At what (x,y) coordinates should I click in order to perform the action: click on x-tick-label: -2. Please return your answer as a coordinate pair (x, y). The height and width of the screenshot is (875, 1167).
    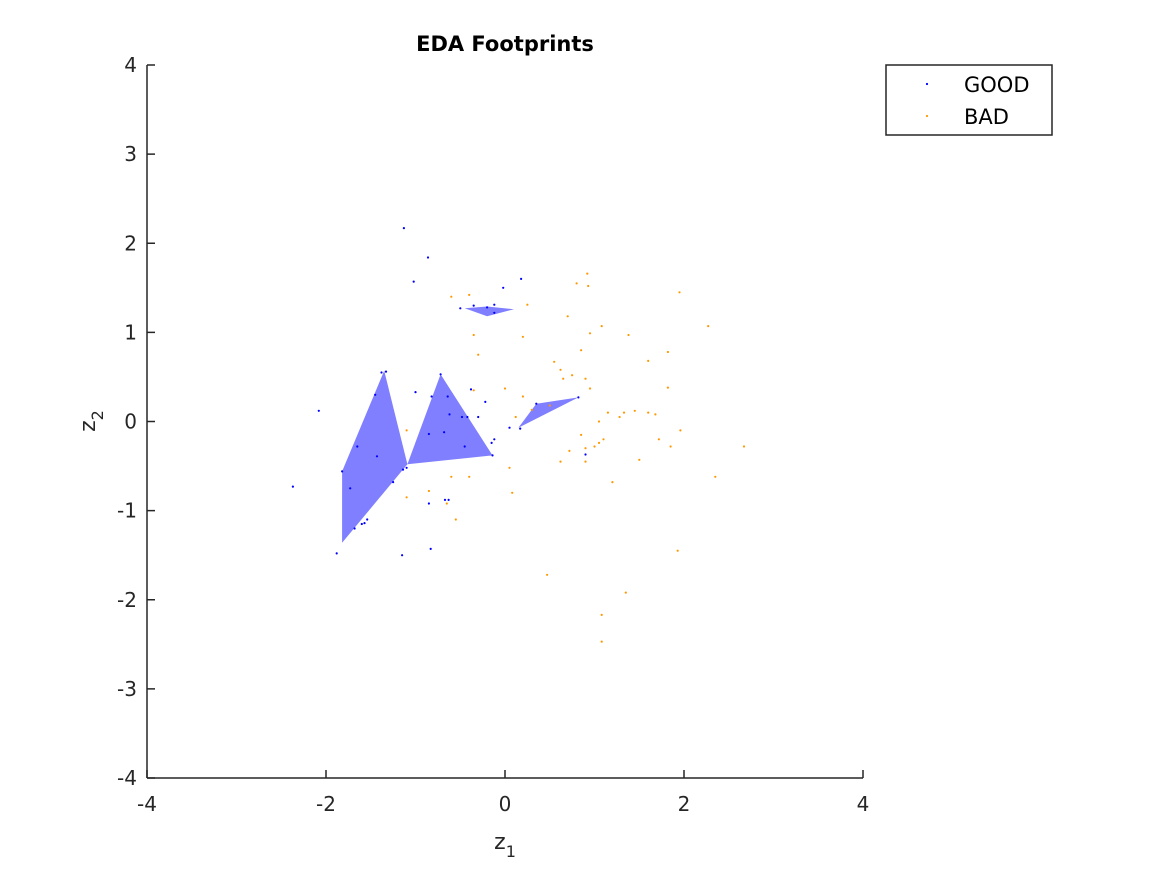
    Looking at the image, I should click on (326, 804).